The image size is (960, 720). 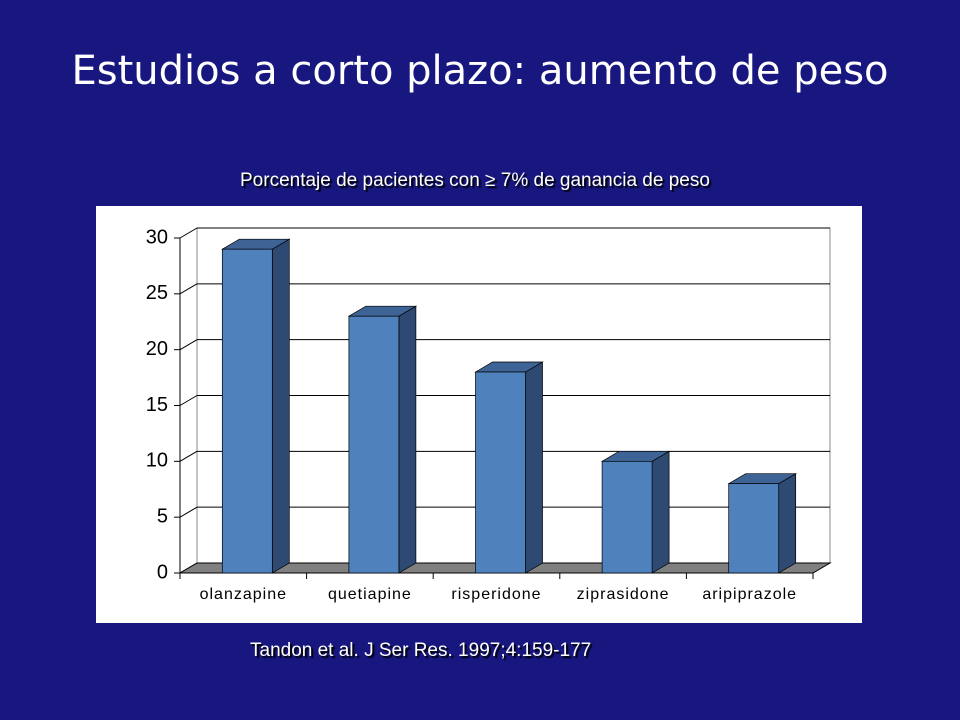 I want to click on y-tick-label: 20, so click(x=157, y=349).